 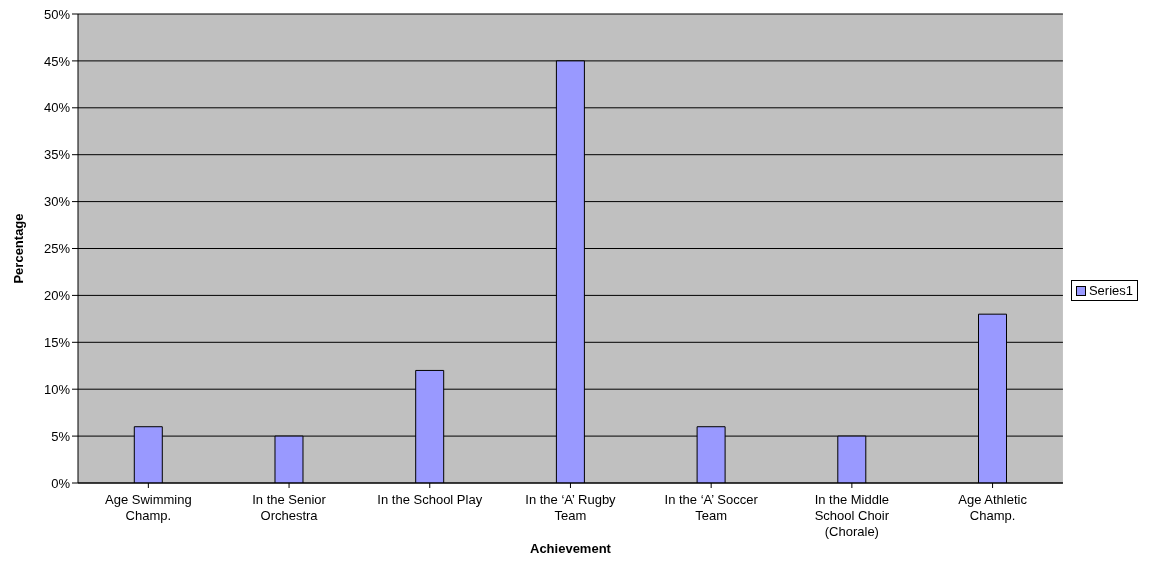 I want to click on y-tick-label: 20%, so click(x=57, y=296).